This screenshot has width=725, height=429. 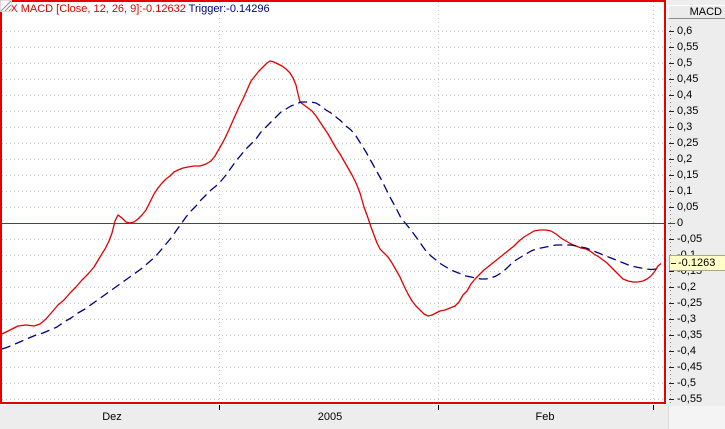 I want to click on x-axis-label-feb: Feb, so click(x=545, y=417).